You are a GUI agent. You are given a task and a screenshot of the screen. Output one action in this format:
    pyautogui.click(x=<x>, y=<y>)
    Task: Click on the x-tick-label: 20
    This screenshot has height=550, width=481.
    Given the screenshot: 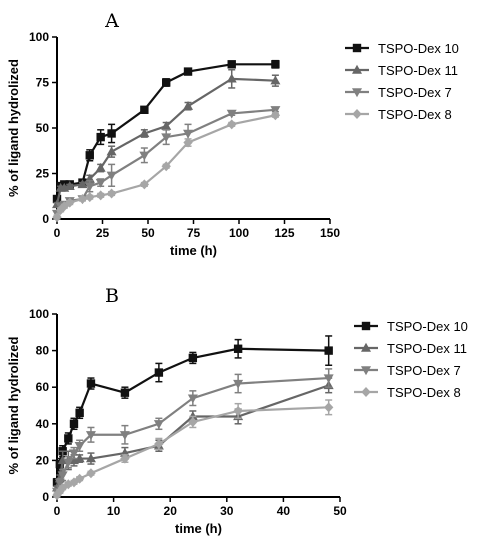 What is the action you would take?
    pyautogui.click(x=171, y=511)
    